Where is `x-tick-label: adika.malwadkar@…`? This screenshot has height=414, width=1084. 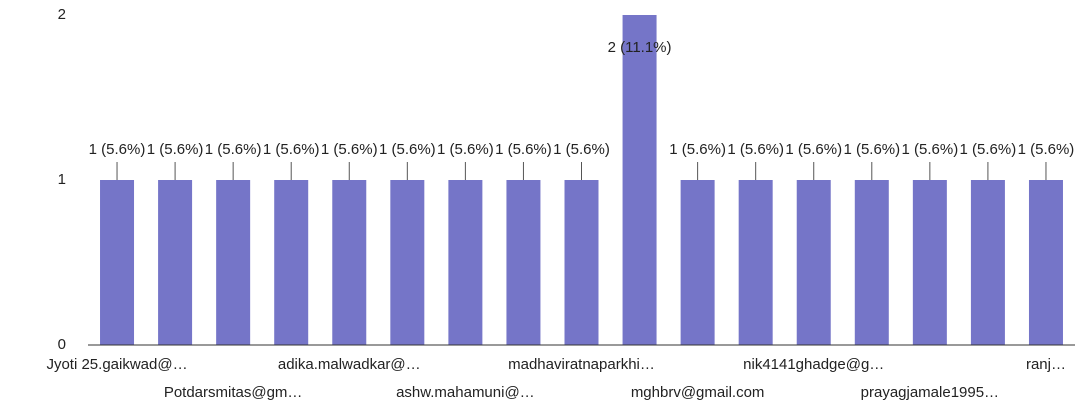
x-tick-label: adika.malwadkar@… is located at coordinates (349, 364).